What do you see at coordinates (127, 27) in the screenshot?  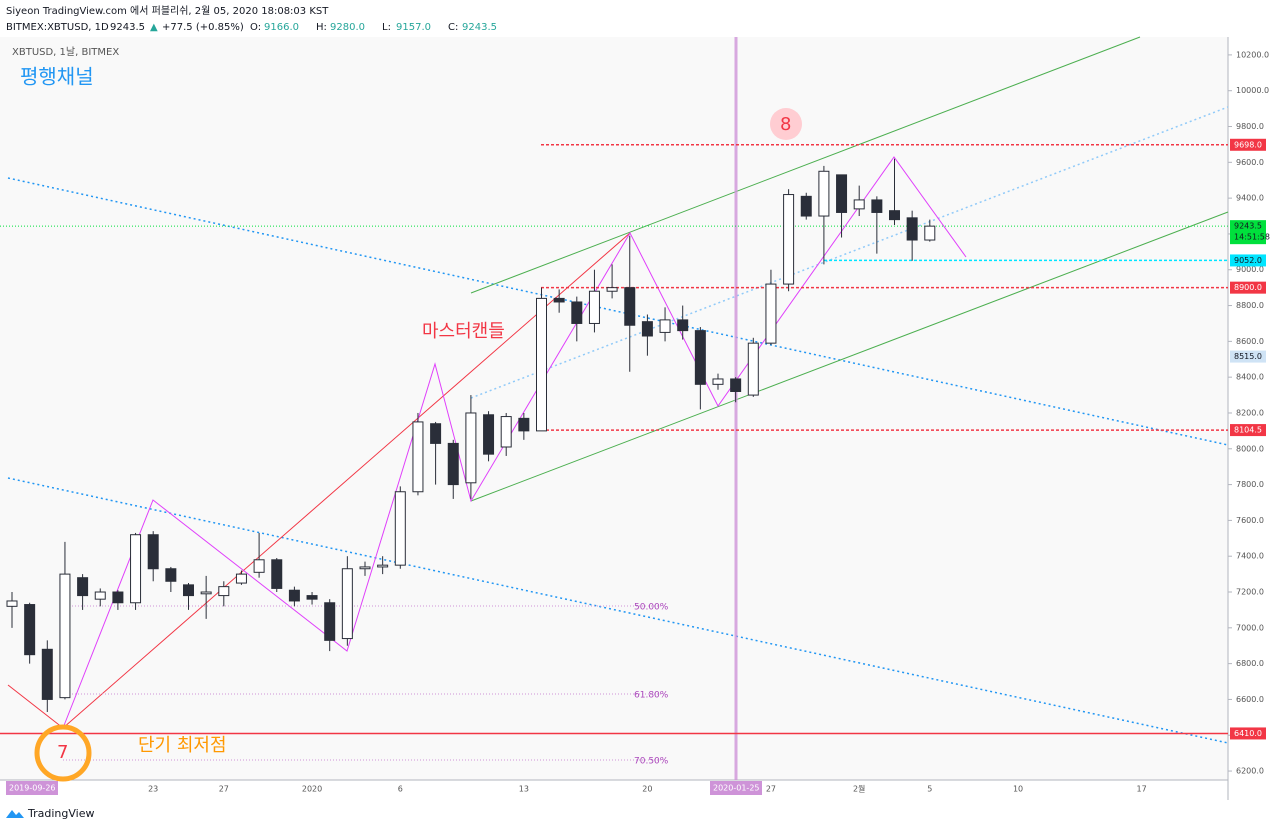 I see `last-price: 9243.5` at bounding box center [127, 27].